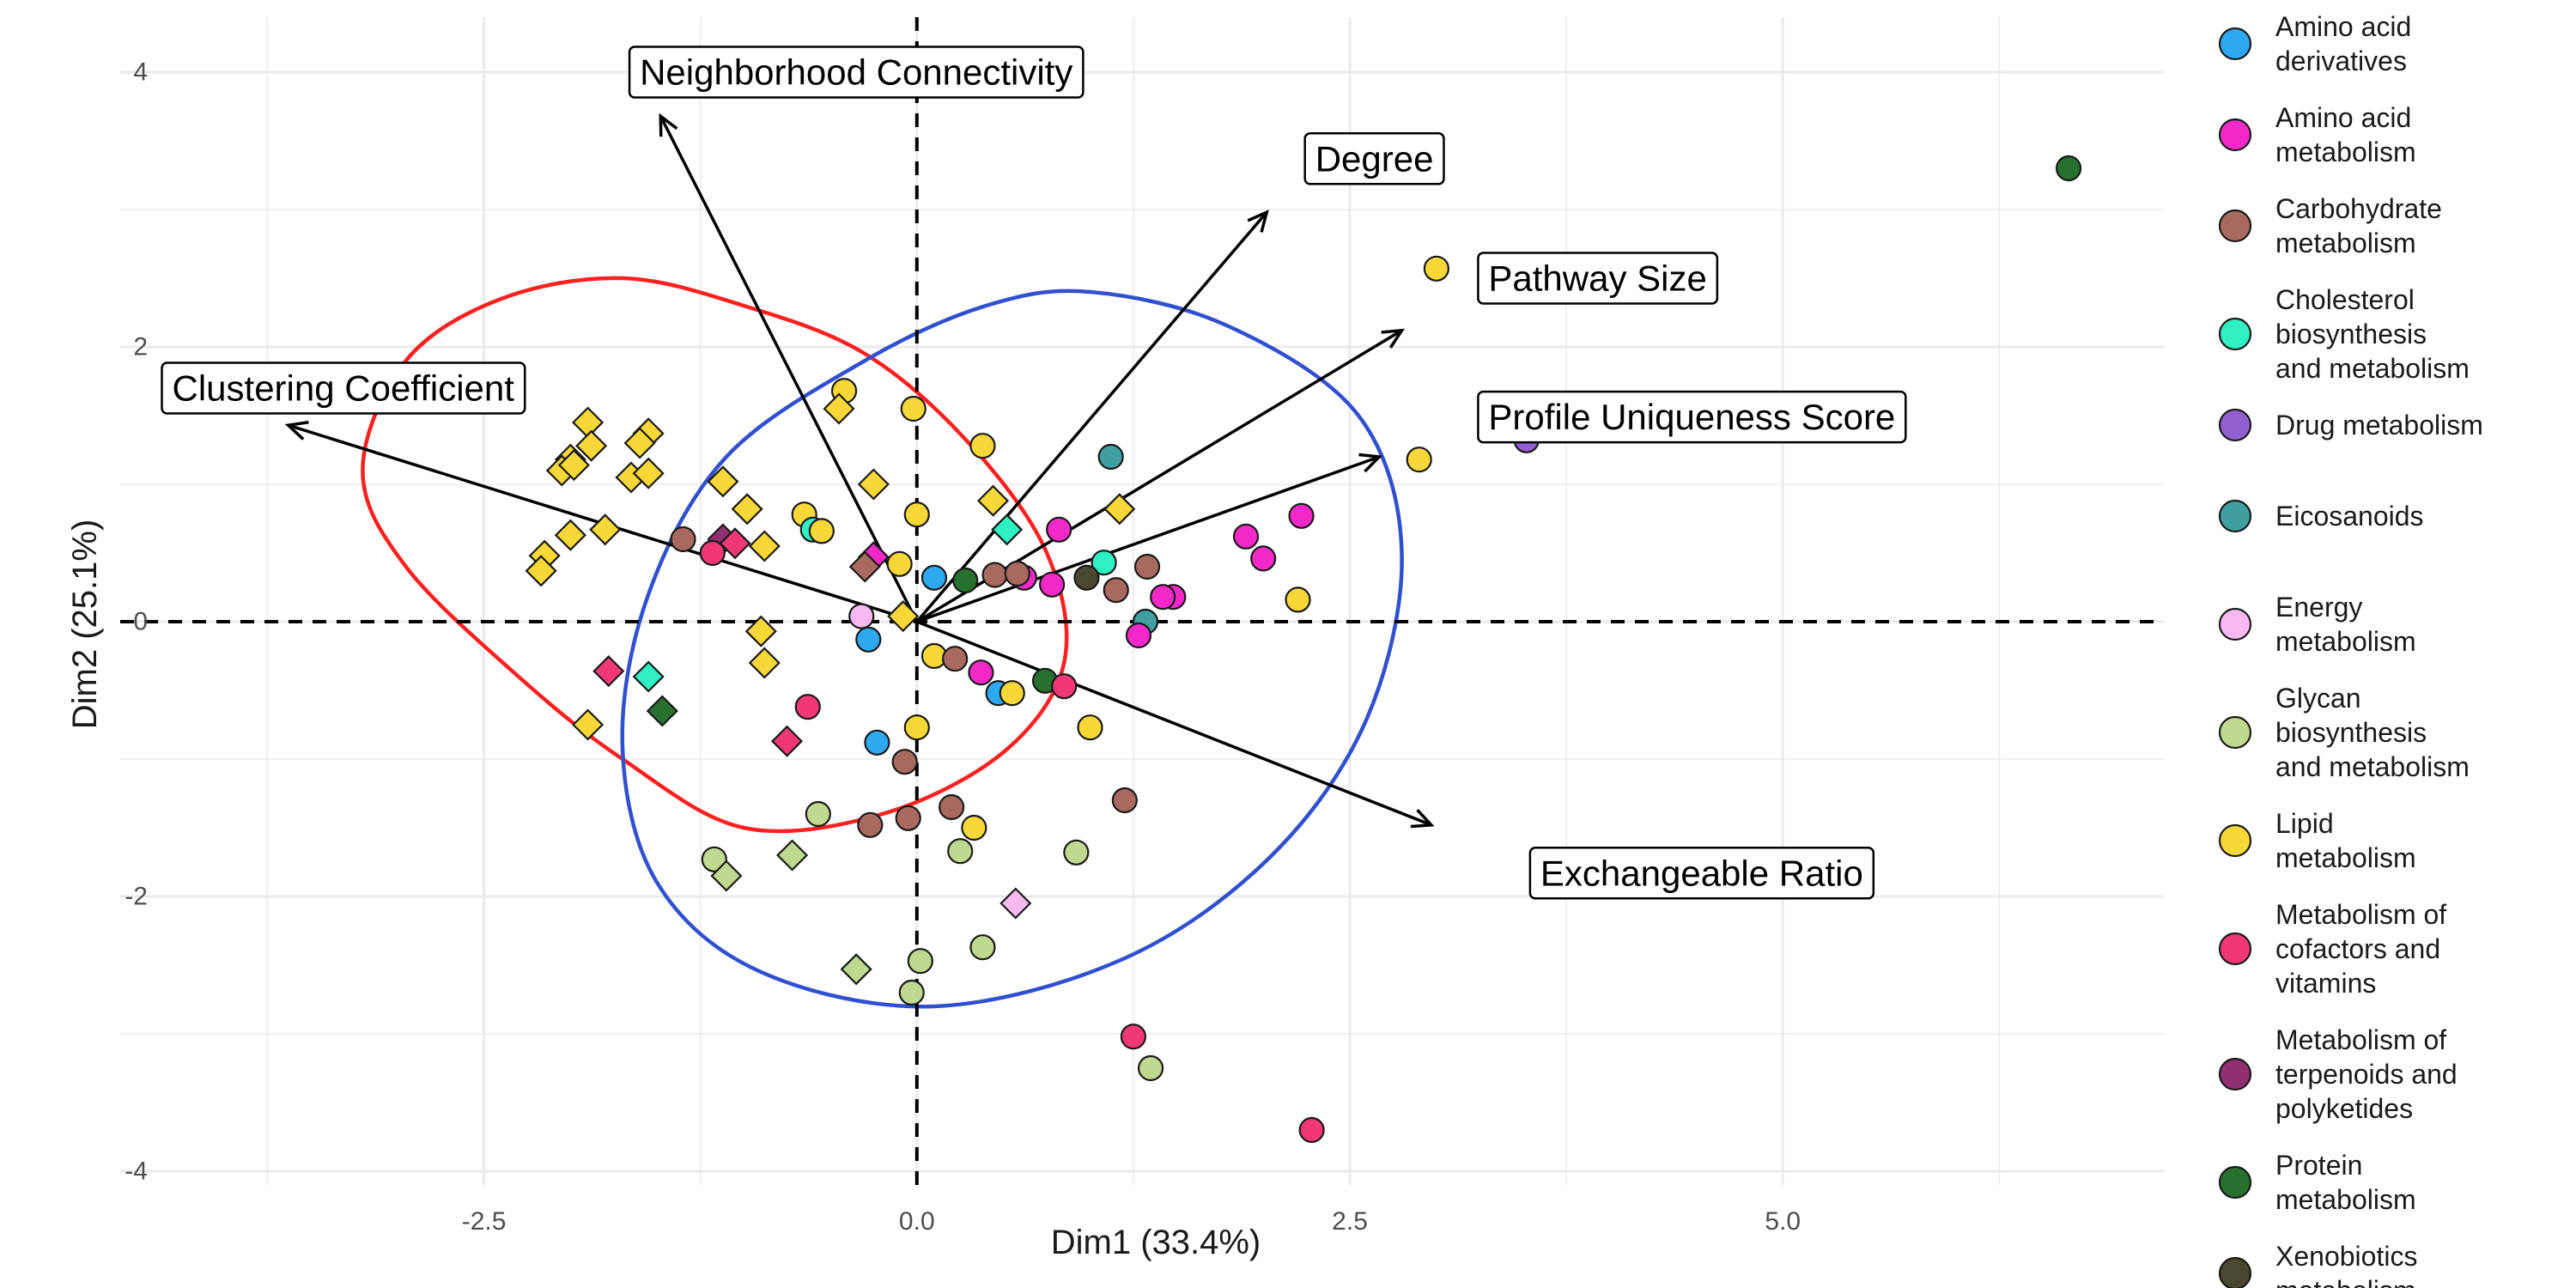 The height and width of the screenshot is (1288, 2576). What do you see at coordinates (137, 622) in the screenshot?
I see `y-axis-ticks: -4 -2 0 2 4` at bounding box center [137, 622].